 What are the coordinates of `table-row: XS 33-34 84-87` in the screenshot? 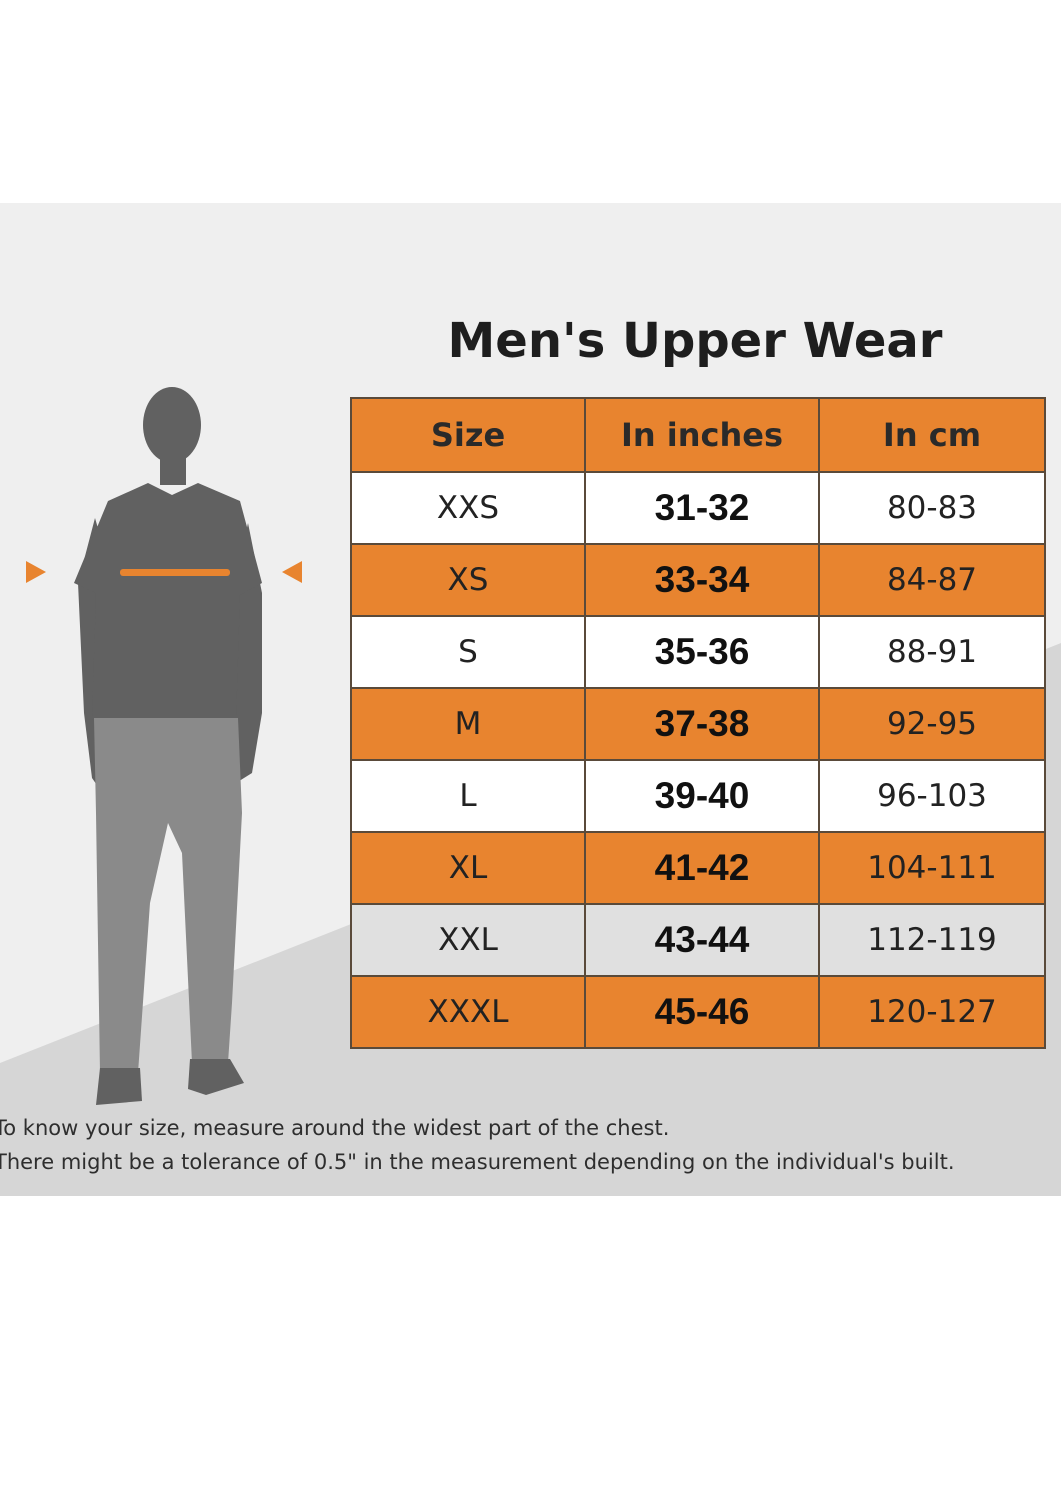 It's located at (698, 580).